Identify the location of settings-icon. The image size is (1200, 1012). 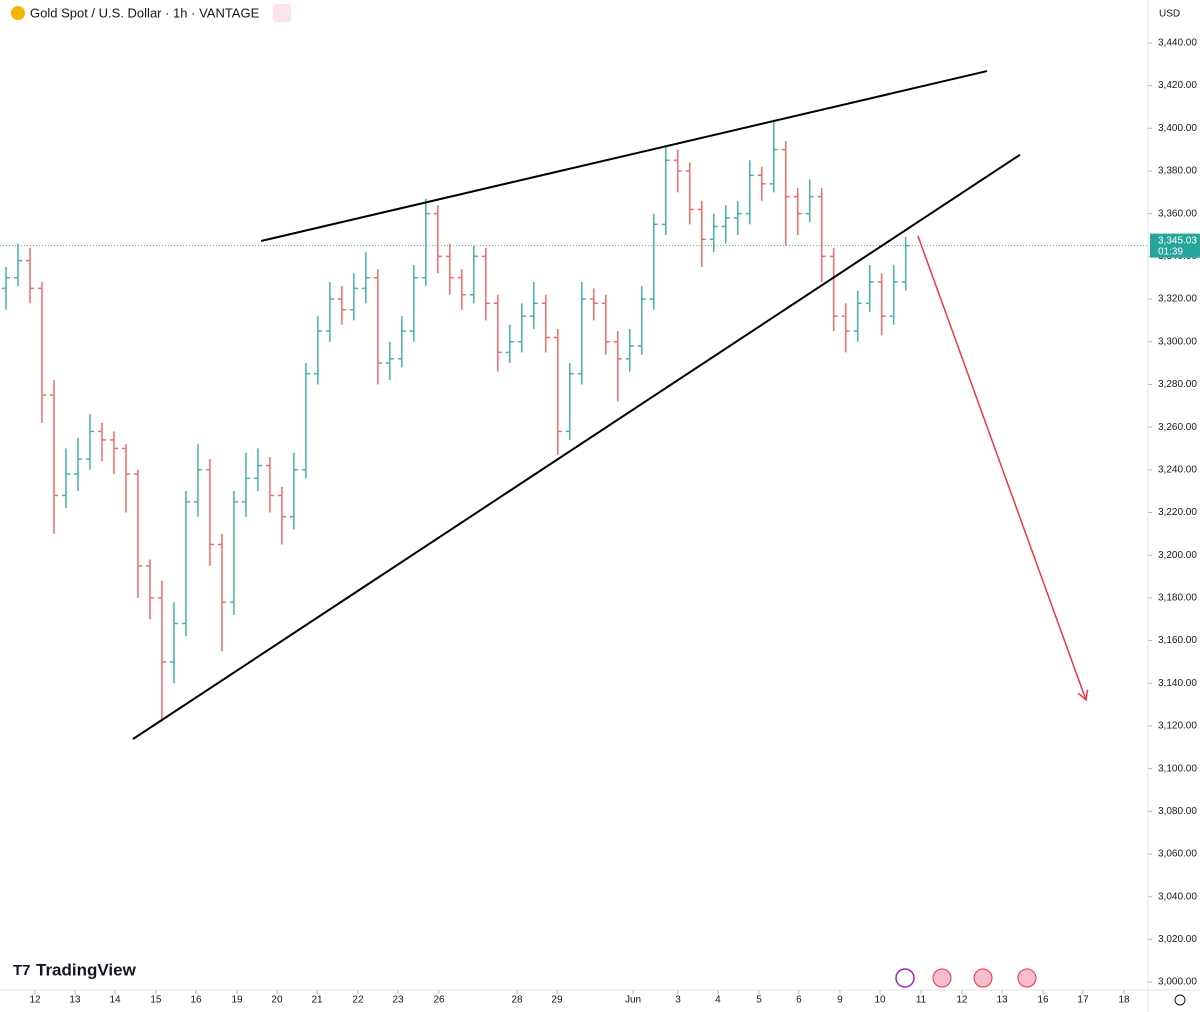
(1180, 1000).